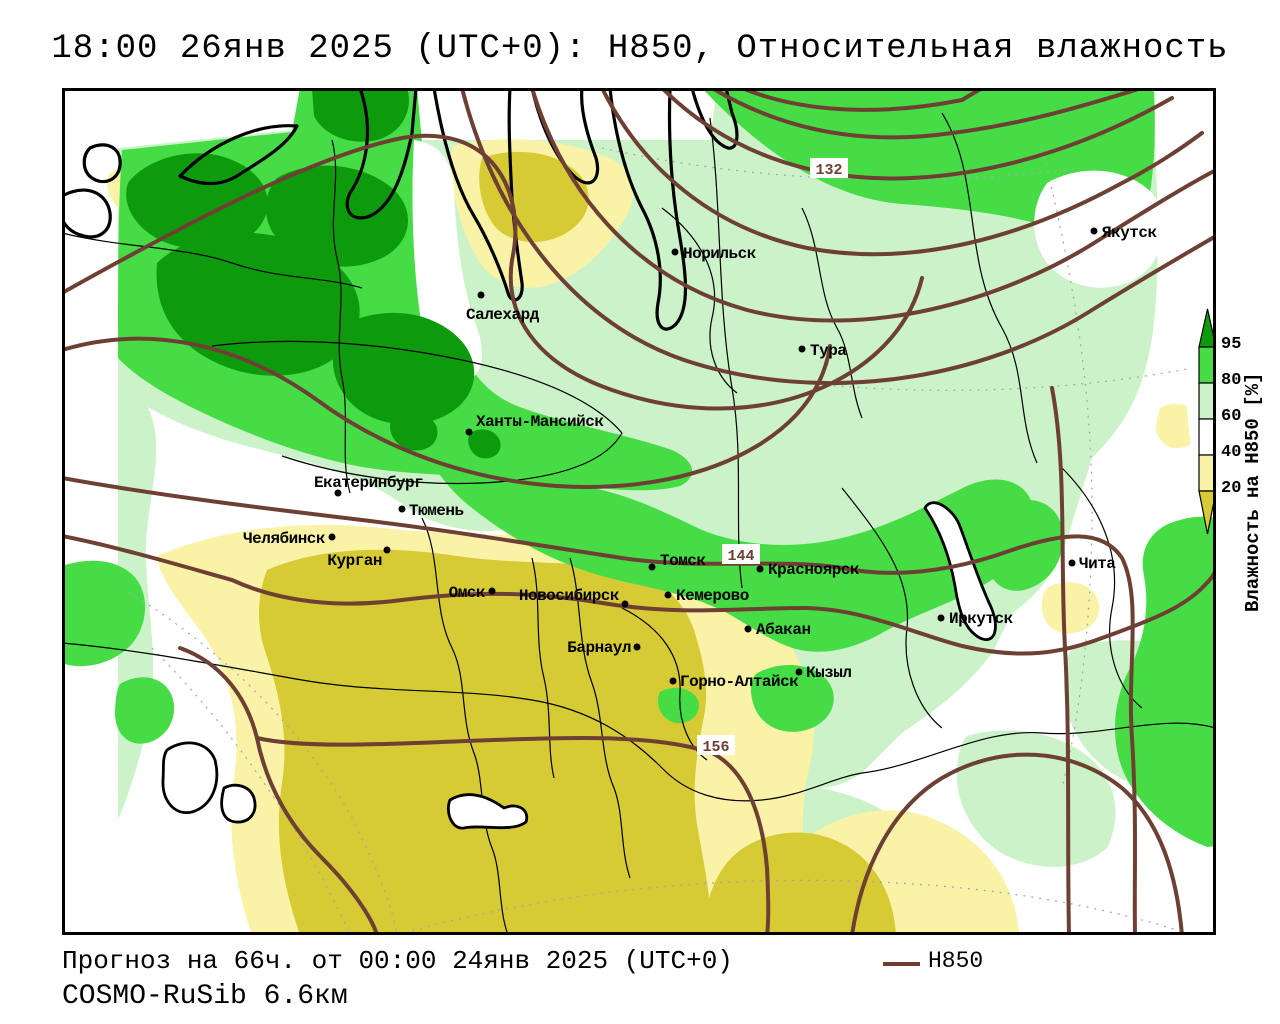 This screenshot has width=1280, height=1024. I want to click on svg-text: 132, so click(828, 170).